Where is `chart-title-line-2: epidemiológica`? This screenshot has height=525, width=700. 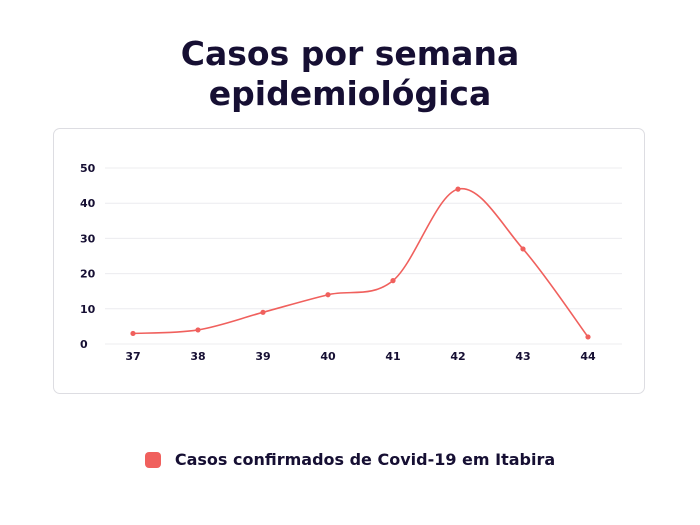
chart-title-line-2: epidemiológica is located at coordinates (350, 93).